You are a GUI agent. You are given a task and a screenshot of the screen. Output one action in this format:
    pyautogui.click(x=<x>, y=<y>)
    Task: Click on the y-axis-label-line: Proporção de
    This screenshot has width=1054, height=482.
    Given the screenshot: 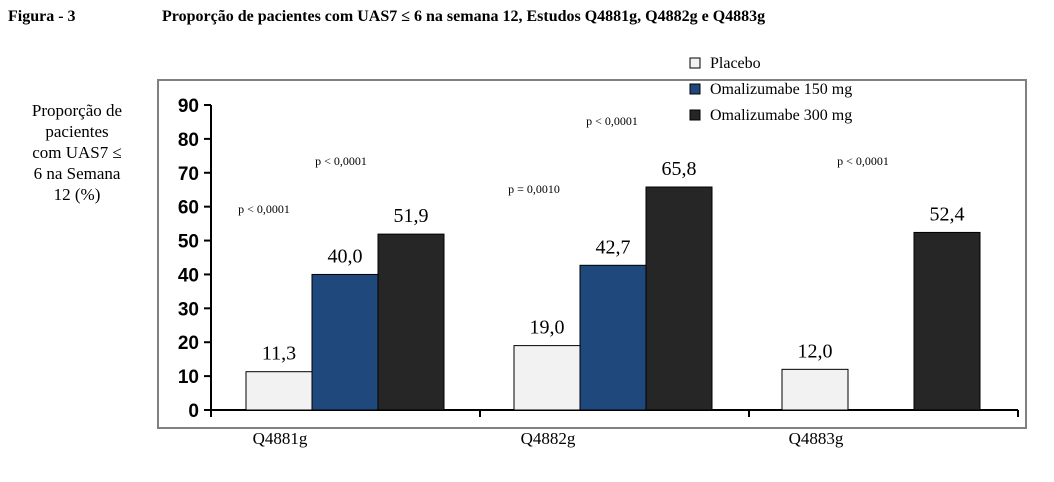 What is the action you would take?
    pyautogui.click(x=77, y=110)
    